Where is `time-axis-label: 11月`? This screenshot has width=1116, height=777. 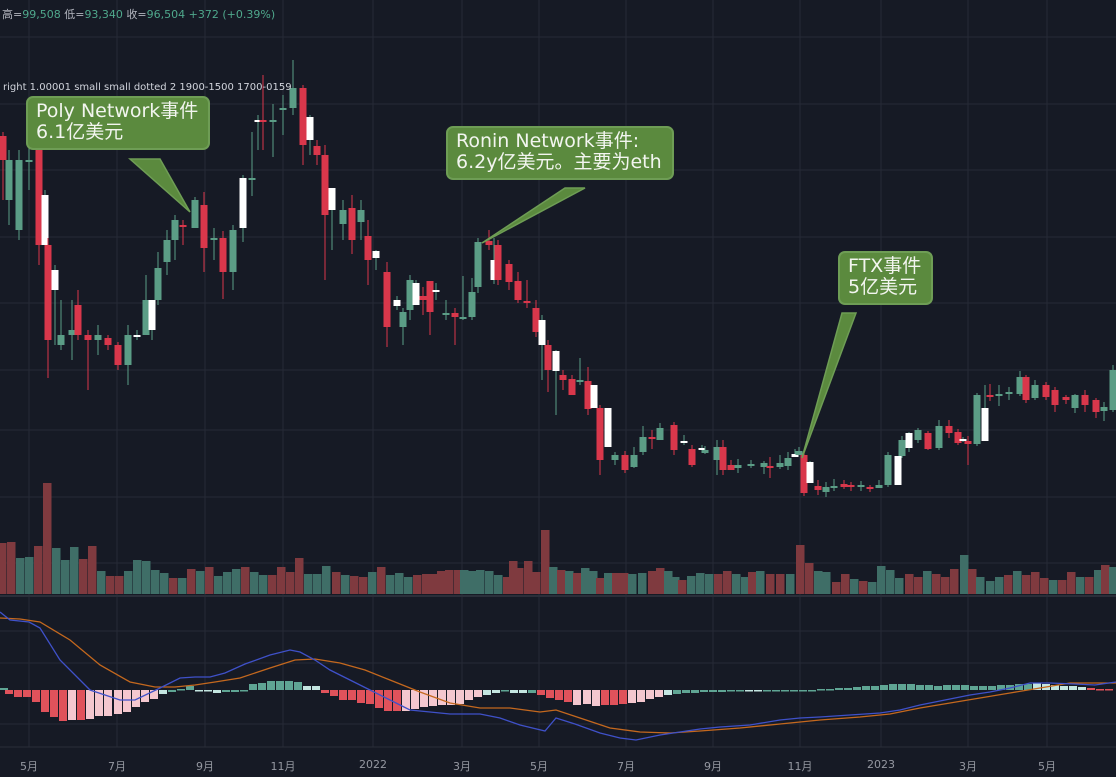
time-axis-label: 11月 is located at coordinates (283, 766).